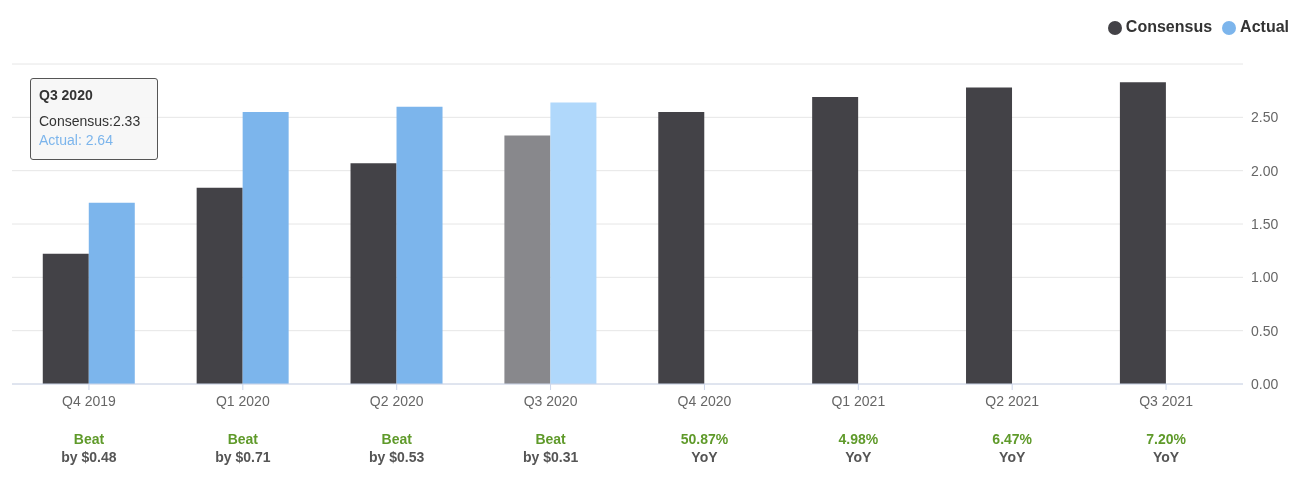 The image size is (1307, 484). Describe the element at coordinates (1166, 439) in the screenshot. I see `text: 7.20%` at that location.